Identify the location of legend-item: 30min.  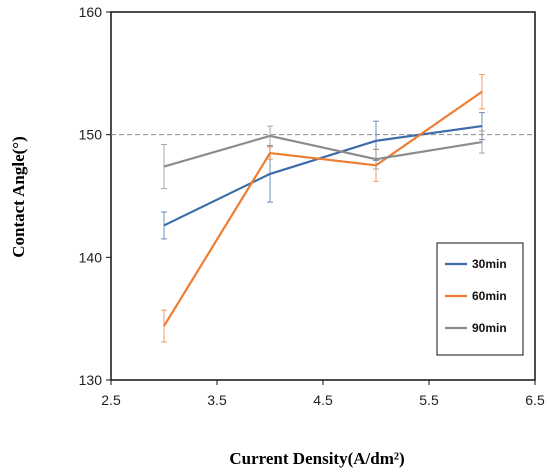
(476, 264).